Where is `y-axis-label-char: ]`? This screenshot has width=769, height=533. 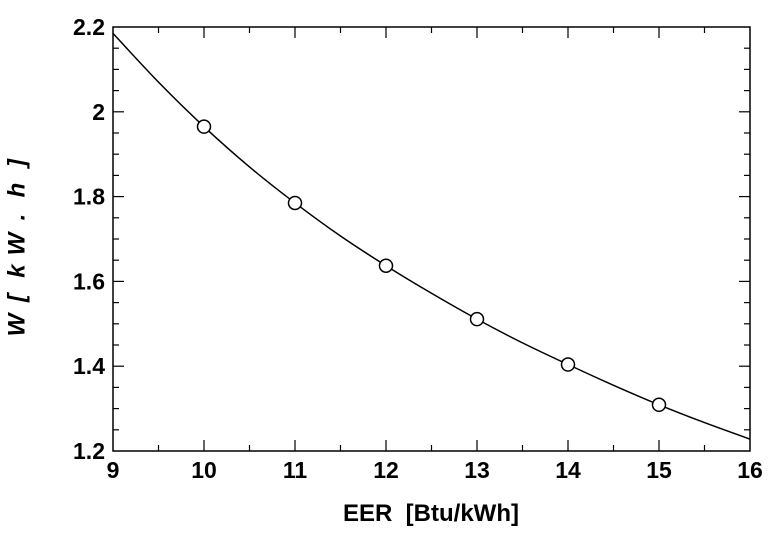
y-axis-label-char: ] is located at coordinates (16, 164).